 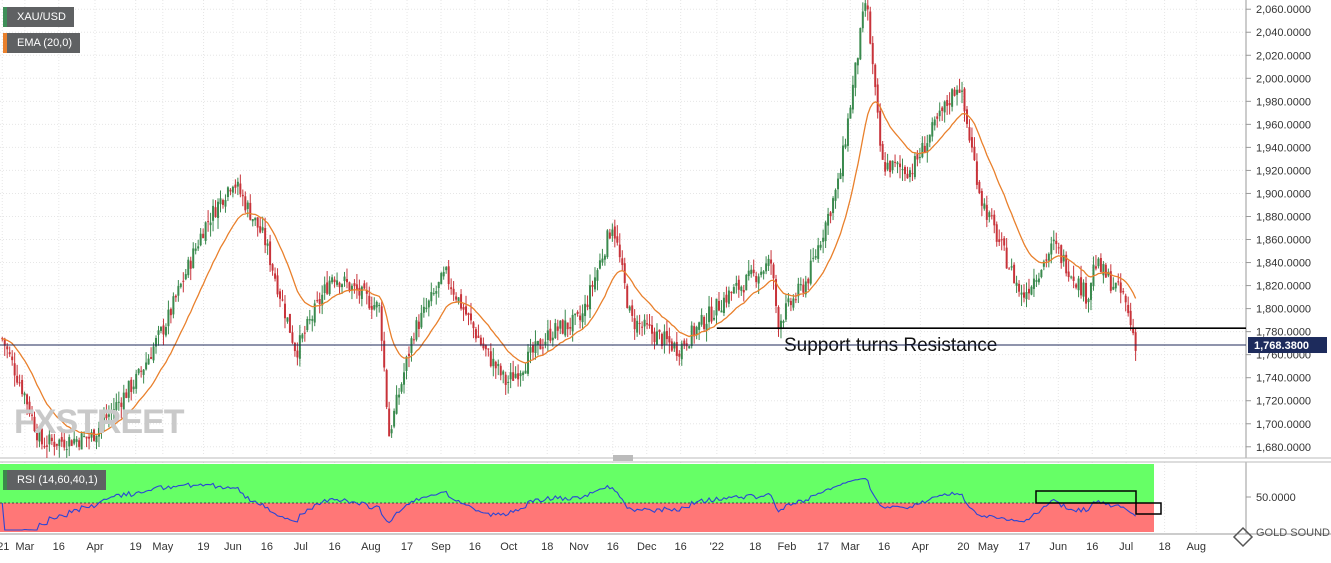 What do you see at coordinates (233, 547) in the screenshot?
I see `x-tick-label: Jun` at bounding box center [233, 547].